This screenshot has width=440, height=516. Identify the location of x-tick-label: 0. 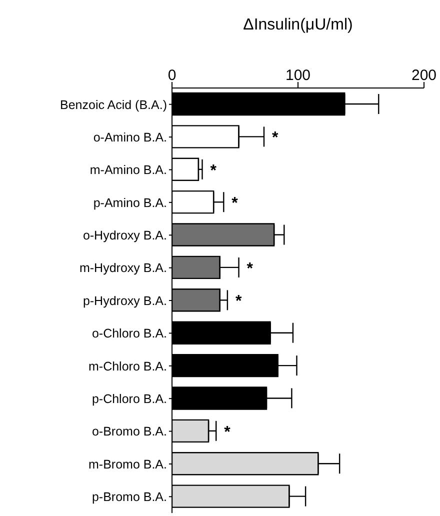
(172, 75).